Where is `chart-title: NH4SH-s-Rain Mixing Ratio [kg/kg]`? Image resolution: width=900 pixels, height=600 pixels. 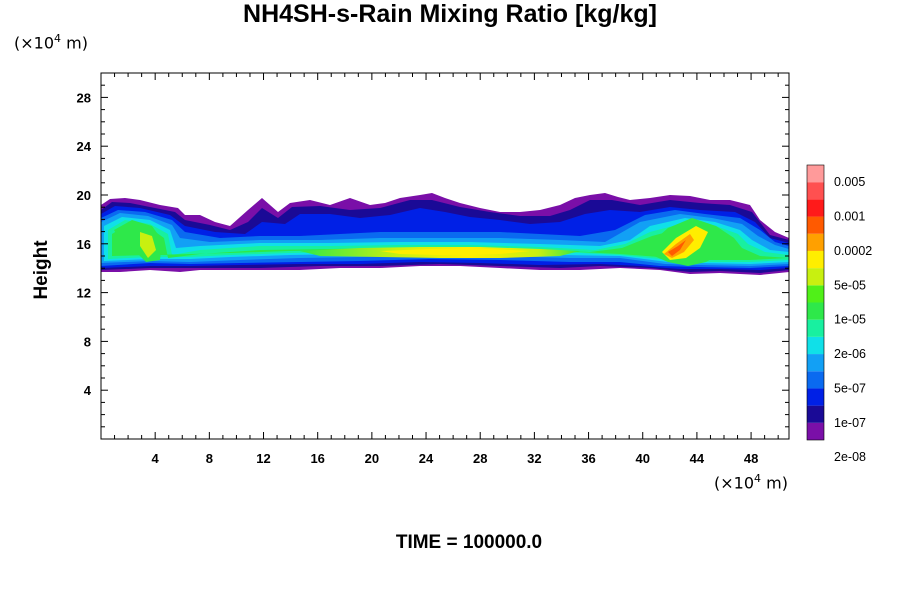
chart-title: NH4SH-s-Rain Mixing Ratio [kg/kg] is located at coordinates (450, 14).